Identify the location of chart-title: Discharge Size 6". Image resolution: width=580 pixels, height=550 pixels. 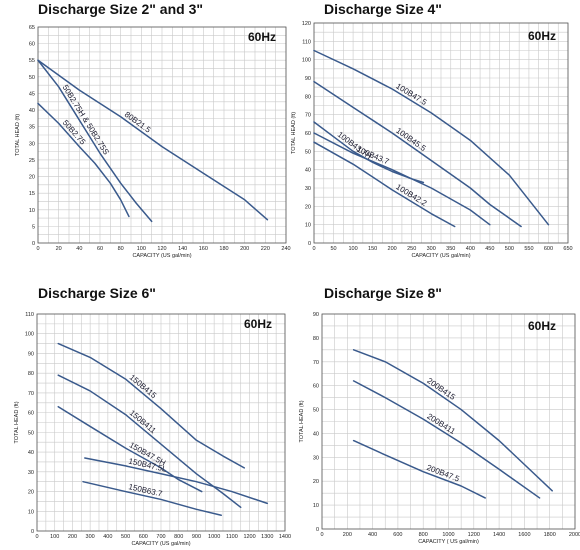
(97, 293).